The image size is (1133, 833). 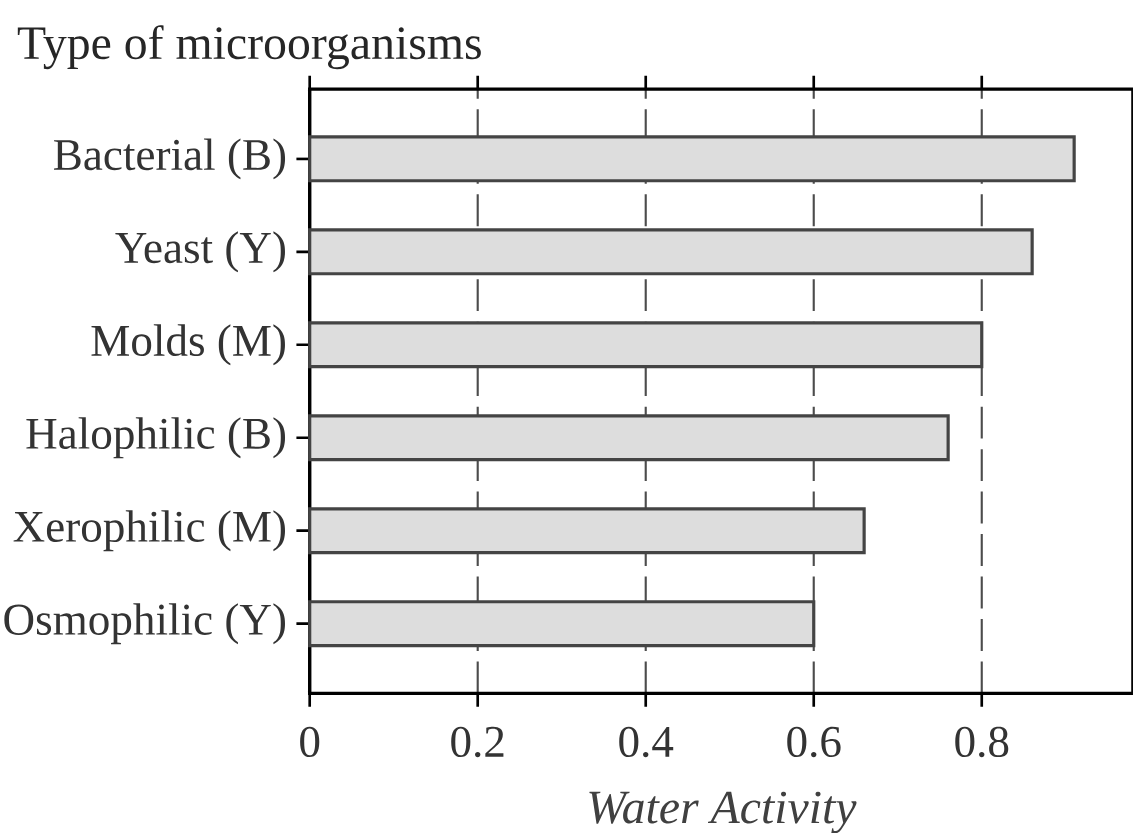 What do you see at coordinates (200, 252) in the screenshot?
I see `y-tick-label: Yeast (Y)` at bounding box center [200, 252].